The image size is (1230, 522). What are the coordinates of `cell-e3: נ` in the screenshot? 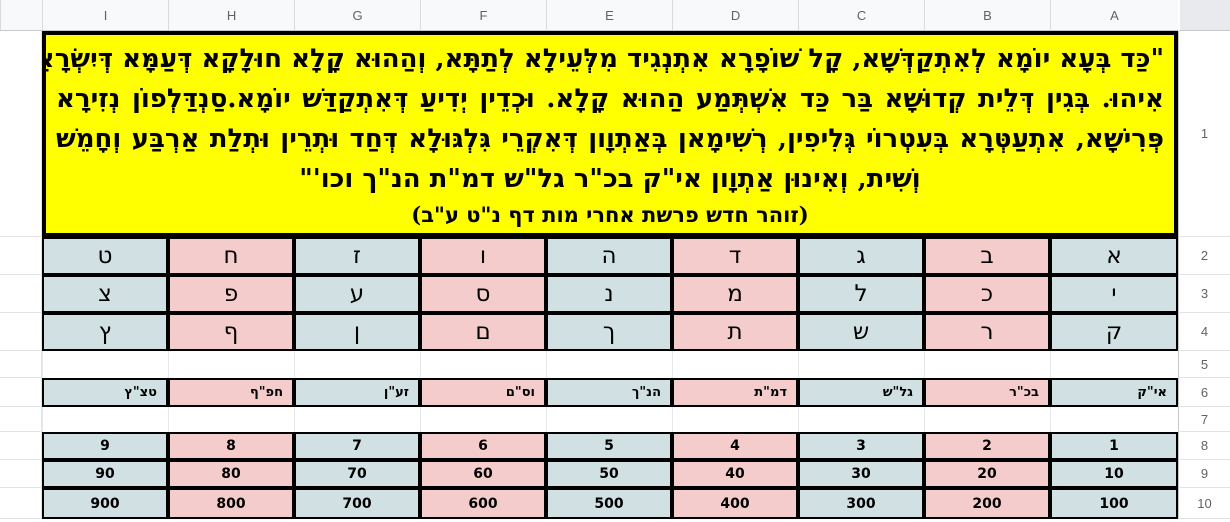 It's located at (609, 294).